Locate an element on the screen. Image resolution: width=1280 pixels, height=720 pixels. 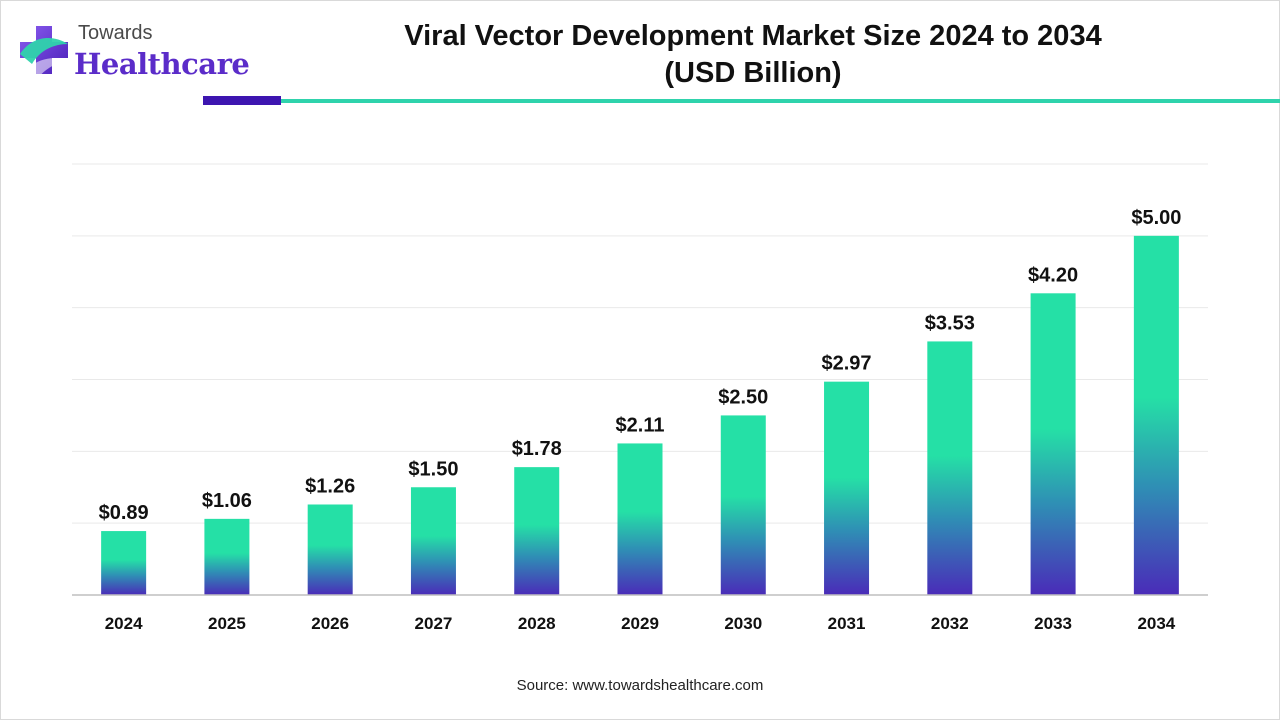
value-label-2031: $2.97 is located at coordinates (847, 364).